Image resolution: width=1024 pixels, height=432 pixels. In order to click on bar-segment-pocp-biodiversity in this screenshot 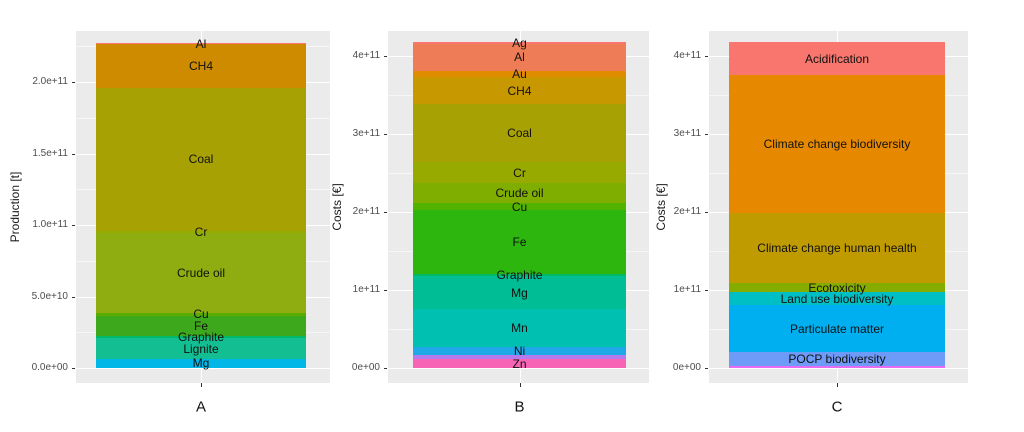, I will do `click(837, 358)`.